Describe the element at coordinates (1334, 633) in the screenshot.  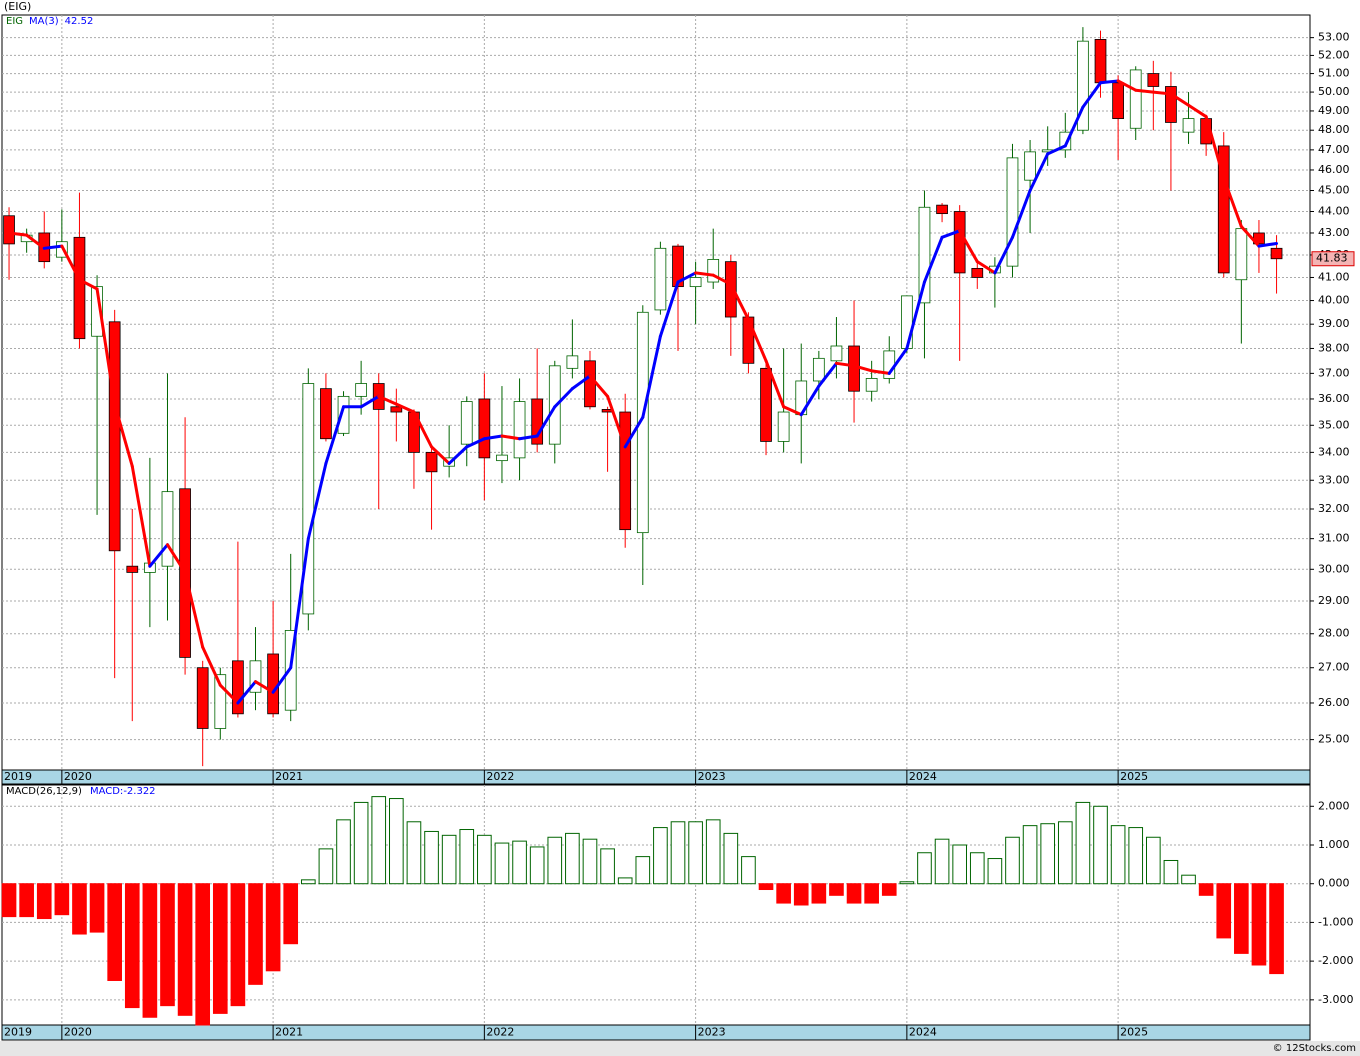
I see `y-tick-label: 28.00` at that location.